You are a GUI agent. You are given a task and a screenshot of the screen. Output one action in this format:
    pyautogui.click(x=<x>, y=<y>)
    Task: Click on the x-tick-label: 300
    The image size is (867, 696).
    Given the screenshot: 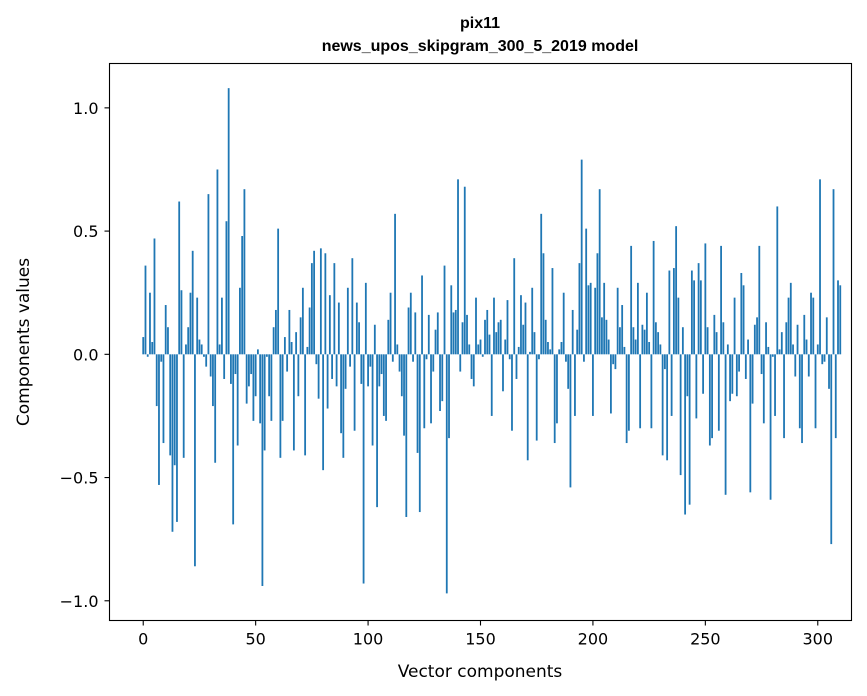 What is the action you would take?
    pyautogui.click(x=817, y=639)
    